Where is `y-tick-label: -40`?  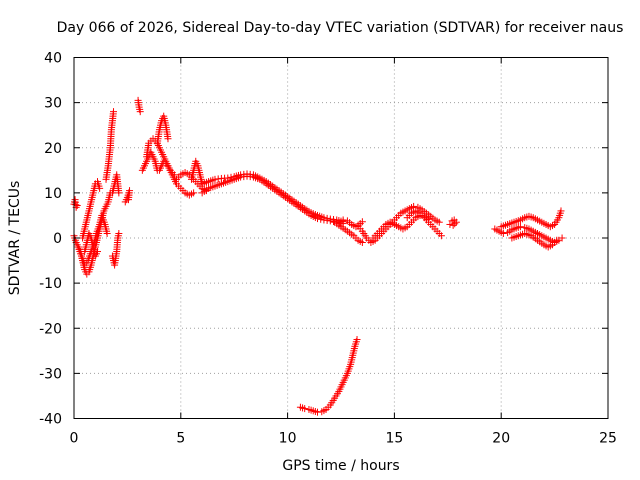 y-tick-label: -40 is located at coordinates (50, 420).